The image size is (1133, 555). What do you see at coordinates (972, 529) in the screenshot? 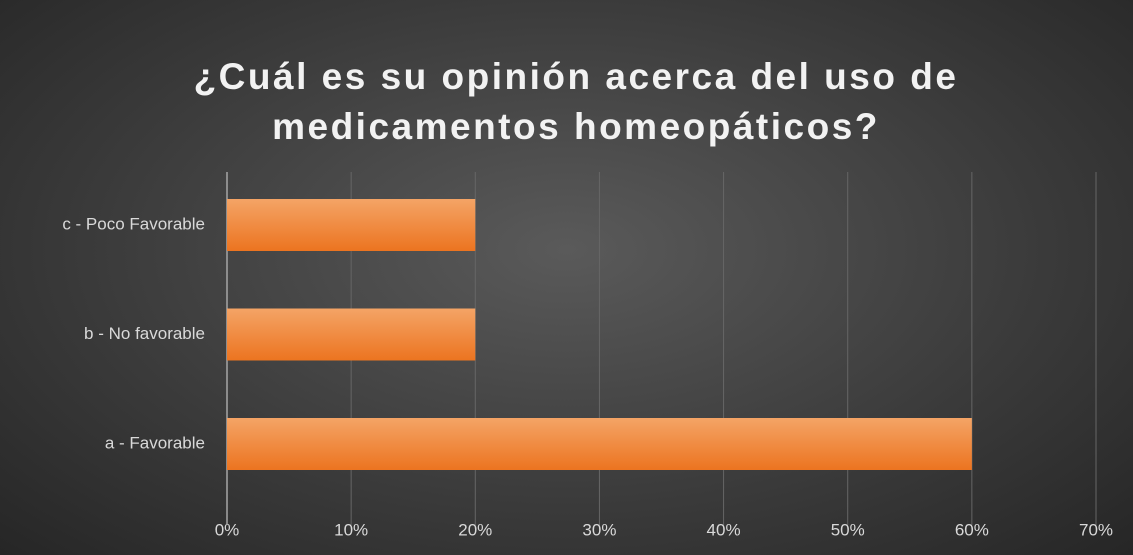
I see `x-tick-label: 60%` at bounding box center [972, 529].